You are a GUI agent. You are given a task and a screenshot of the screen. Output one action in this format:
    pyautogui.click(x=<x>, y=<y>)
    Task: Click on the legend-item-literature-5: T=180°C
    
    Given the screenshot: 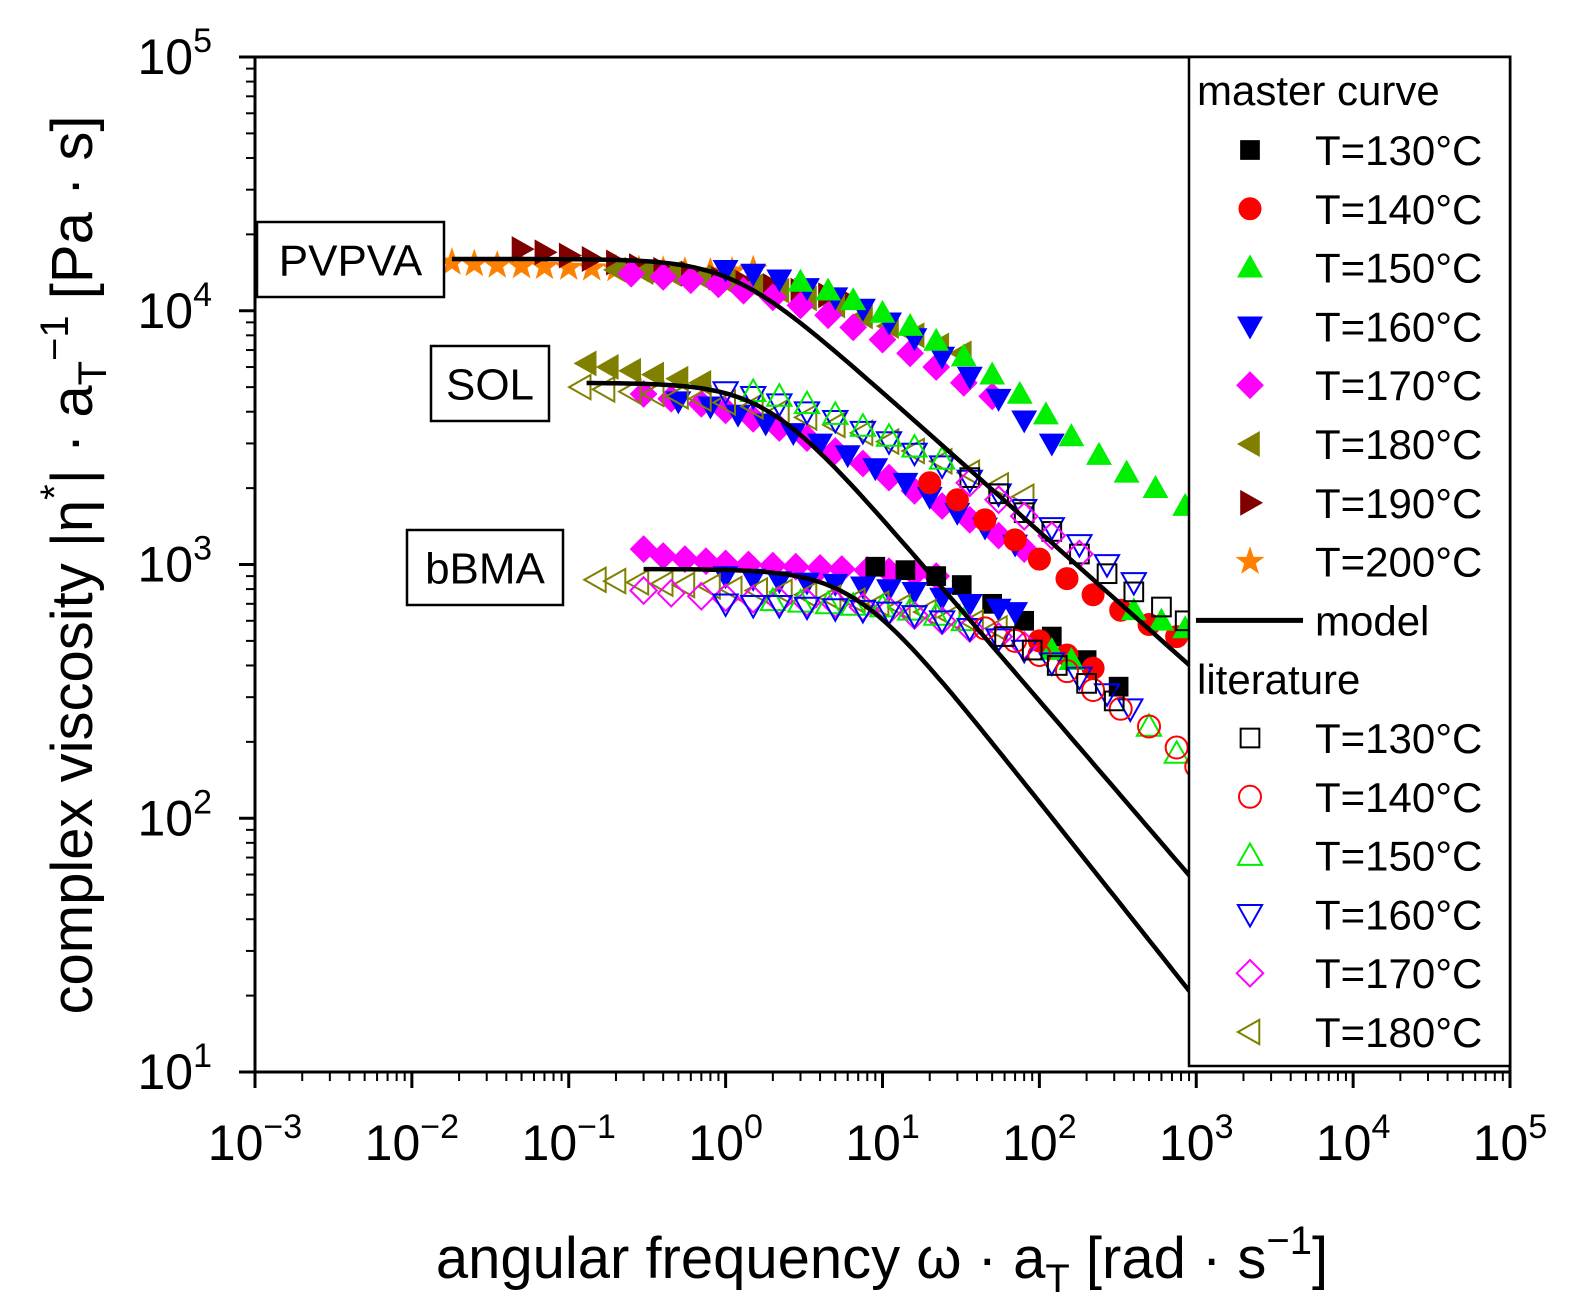 What is the action you would take?
    pyautogui.click(x=1358, y=1032)
    